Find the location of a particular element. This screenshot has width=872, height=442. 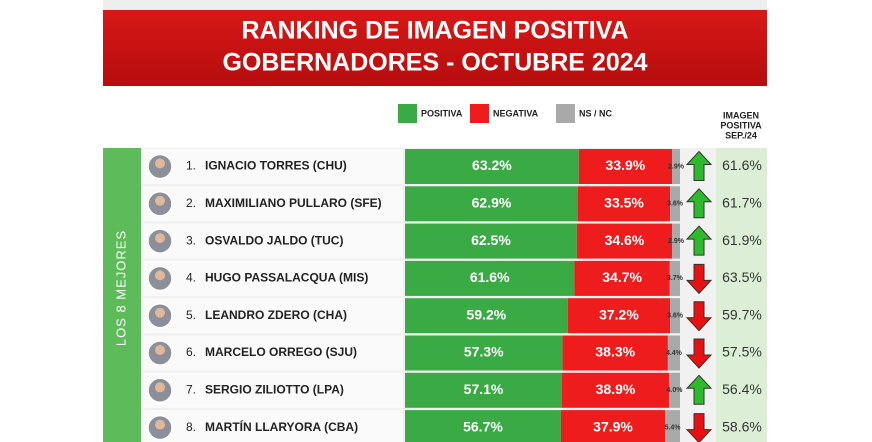

value-label: 38.9% is located at coordinates (616, 389).